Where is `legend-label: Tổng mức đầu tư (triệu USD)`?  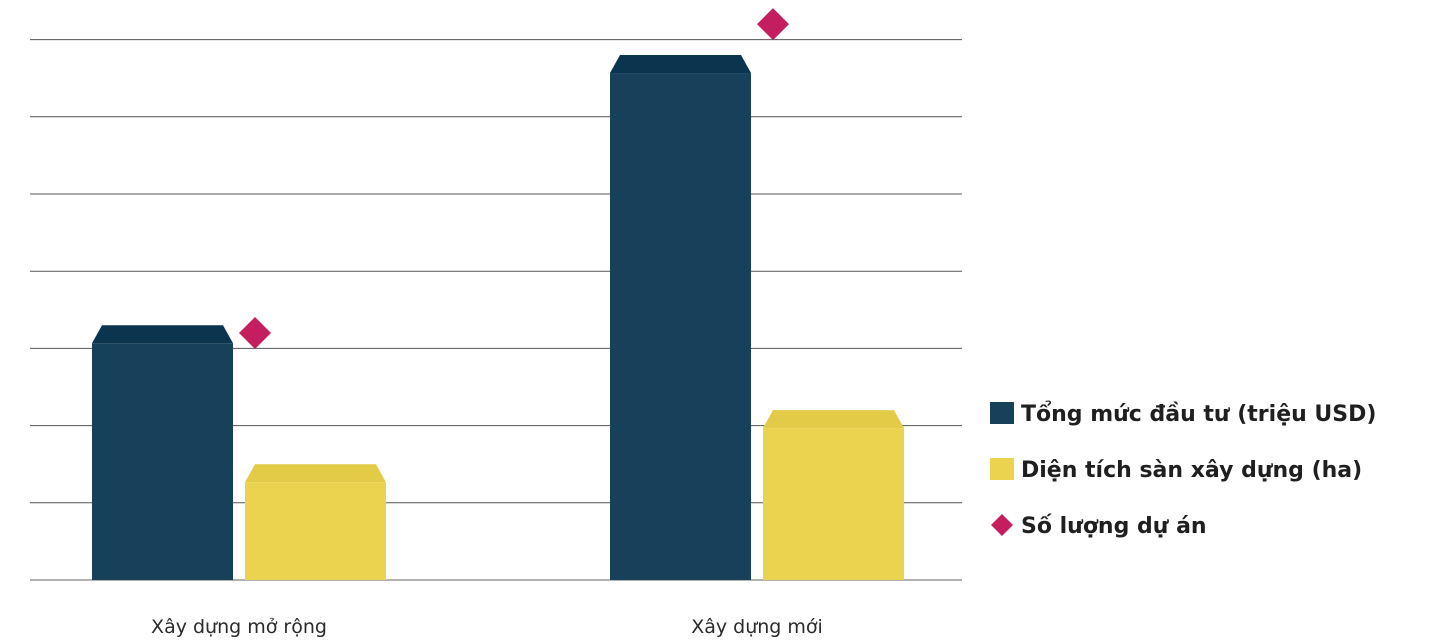 legend-label: Tổng mức đầu tư (triệu USD) is located at coordinates (1198, 414).